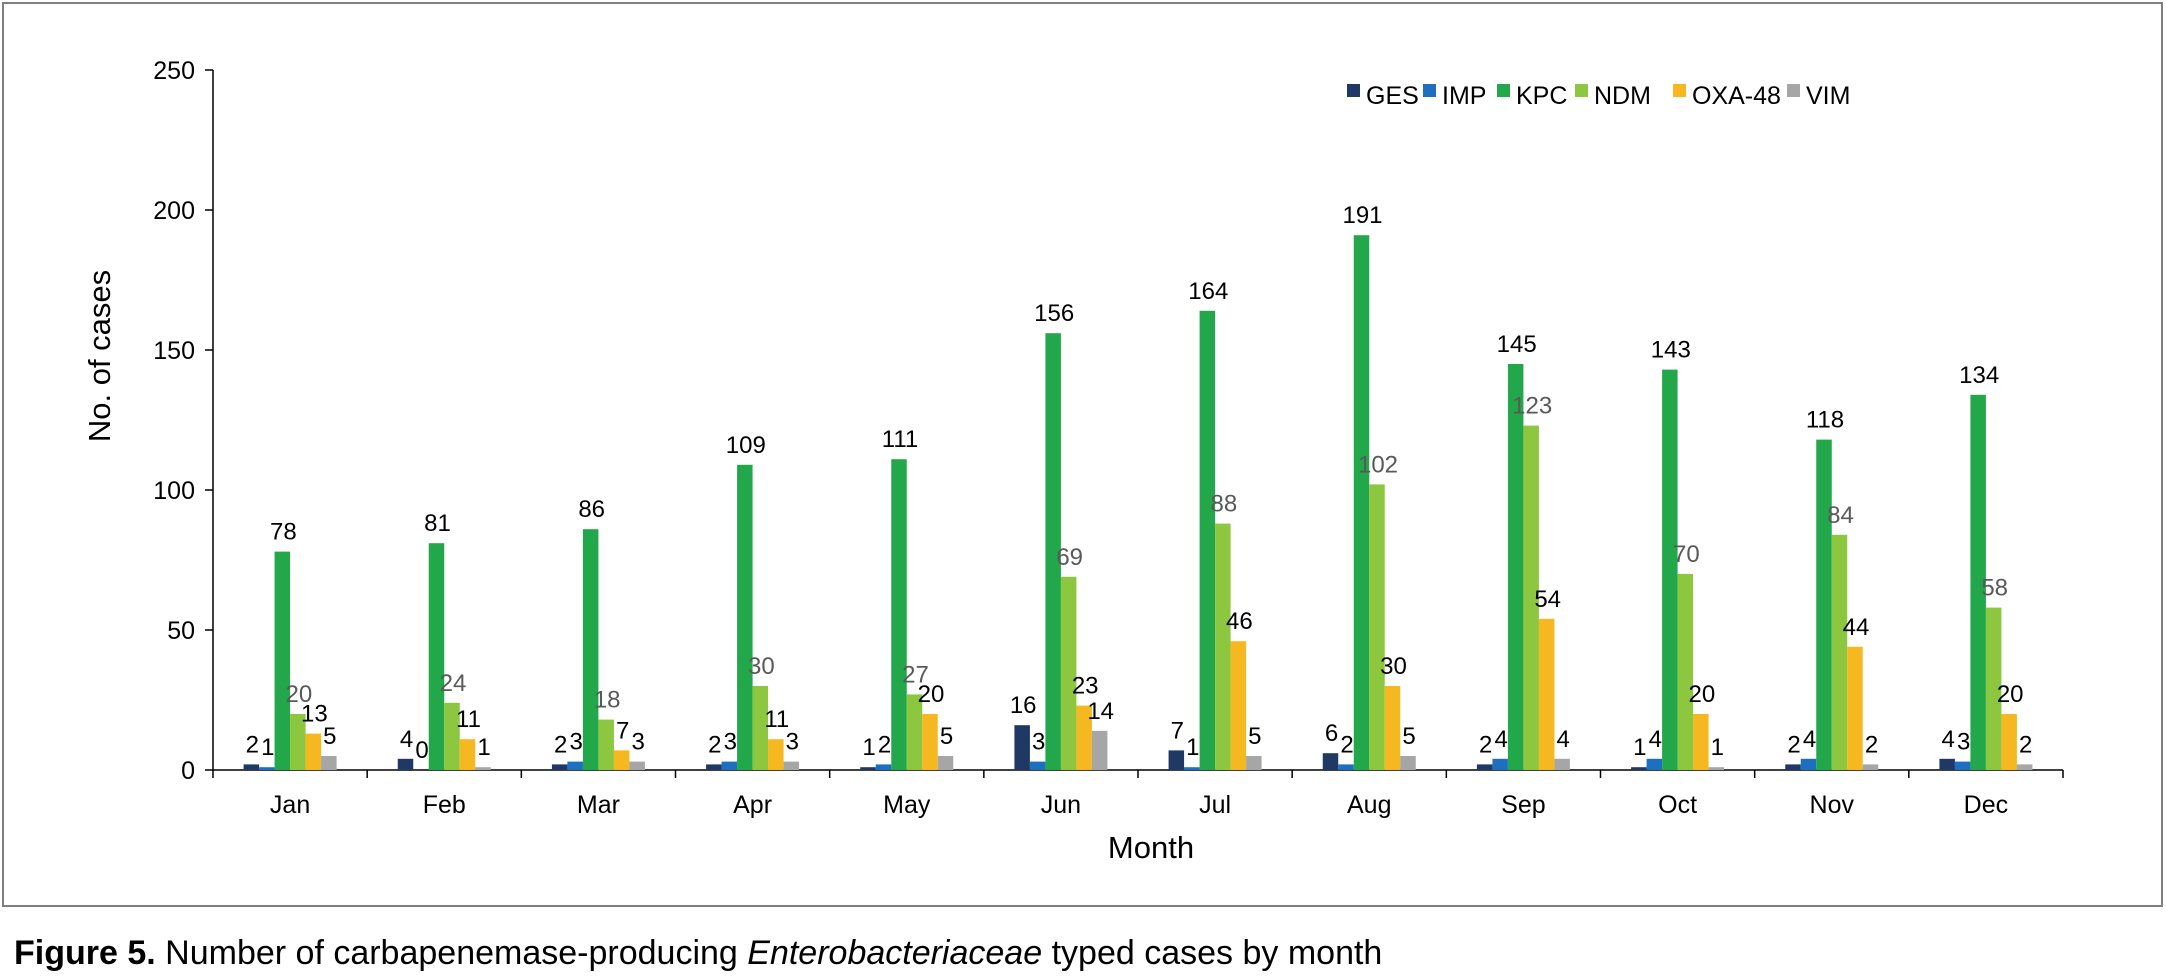  What do you see at coordinates (1151, 847) in the screenshot?
I see `x-axis-title: Month` at bounding box center [1151, 847].